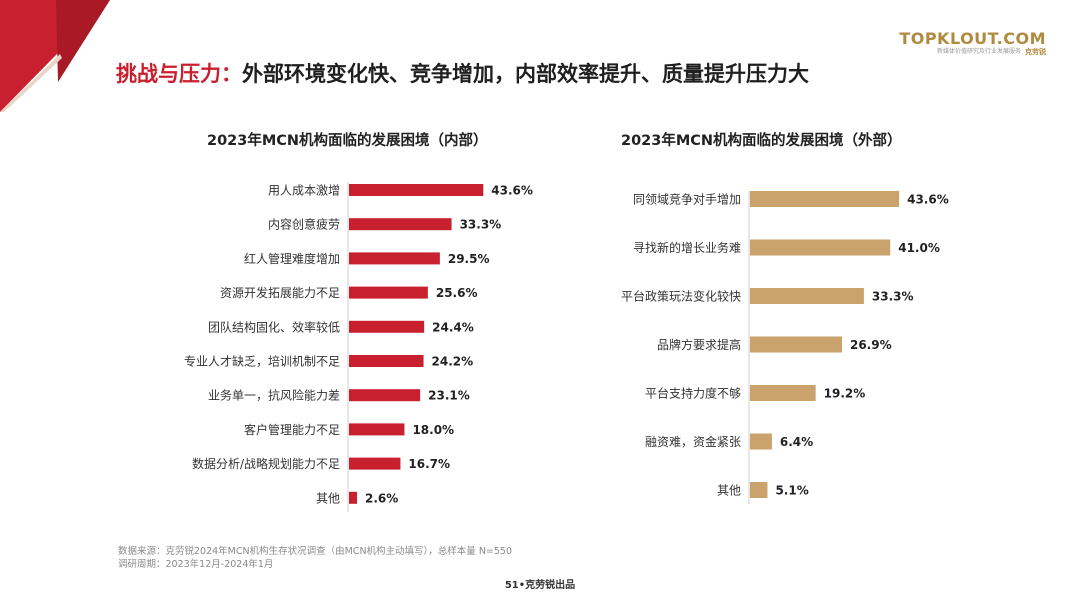  Describe the element at coordinates (304, 224) in the screenshot. I see `internal-category-label: 内容创意疲劳` at that location.